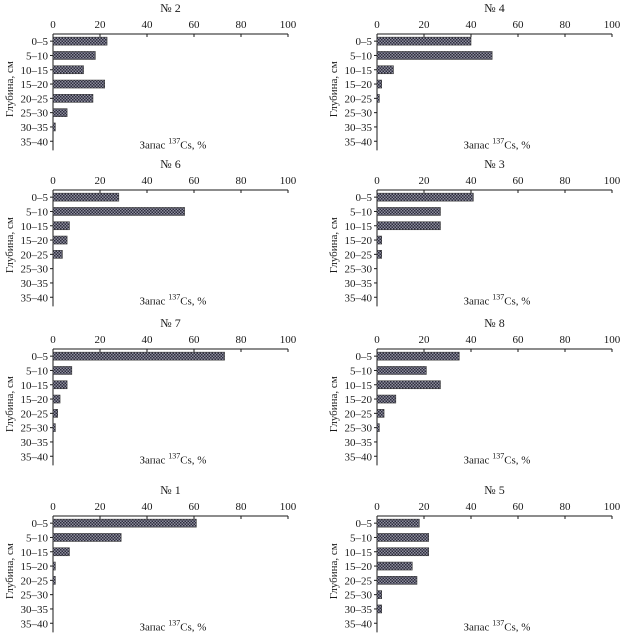 The image size is (624, 638). What do you see at coordinates (170, 323) in the screenshot?
I see `panel-title: № 7` at bounding box center [170, 323].